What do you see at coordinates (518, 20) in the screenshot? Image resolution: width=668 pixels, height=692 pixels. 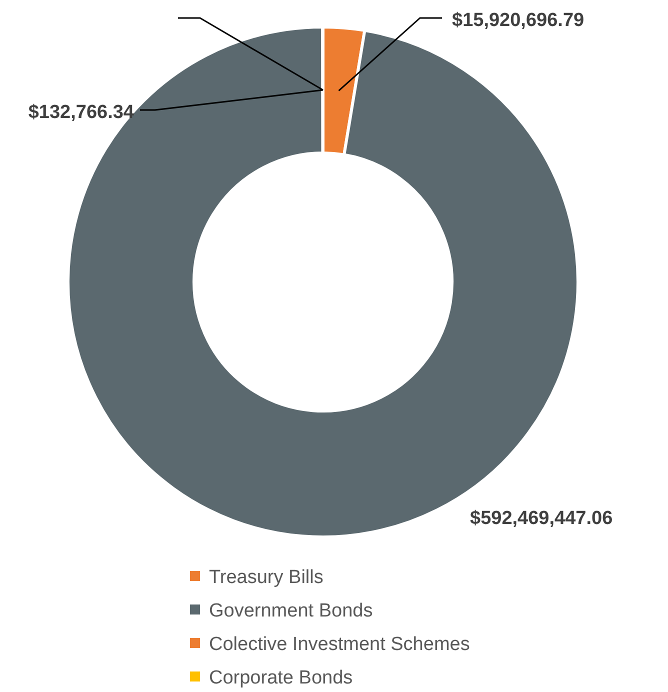 I see `data-label: $15,920,696.79` at bounding box center [518, 20].